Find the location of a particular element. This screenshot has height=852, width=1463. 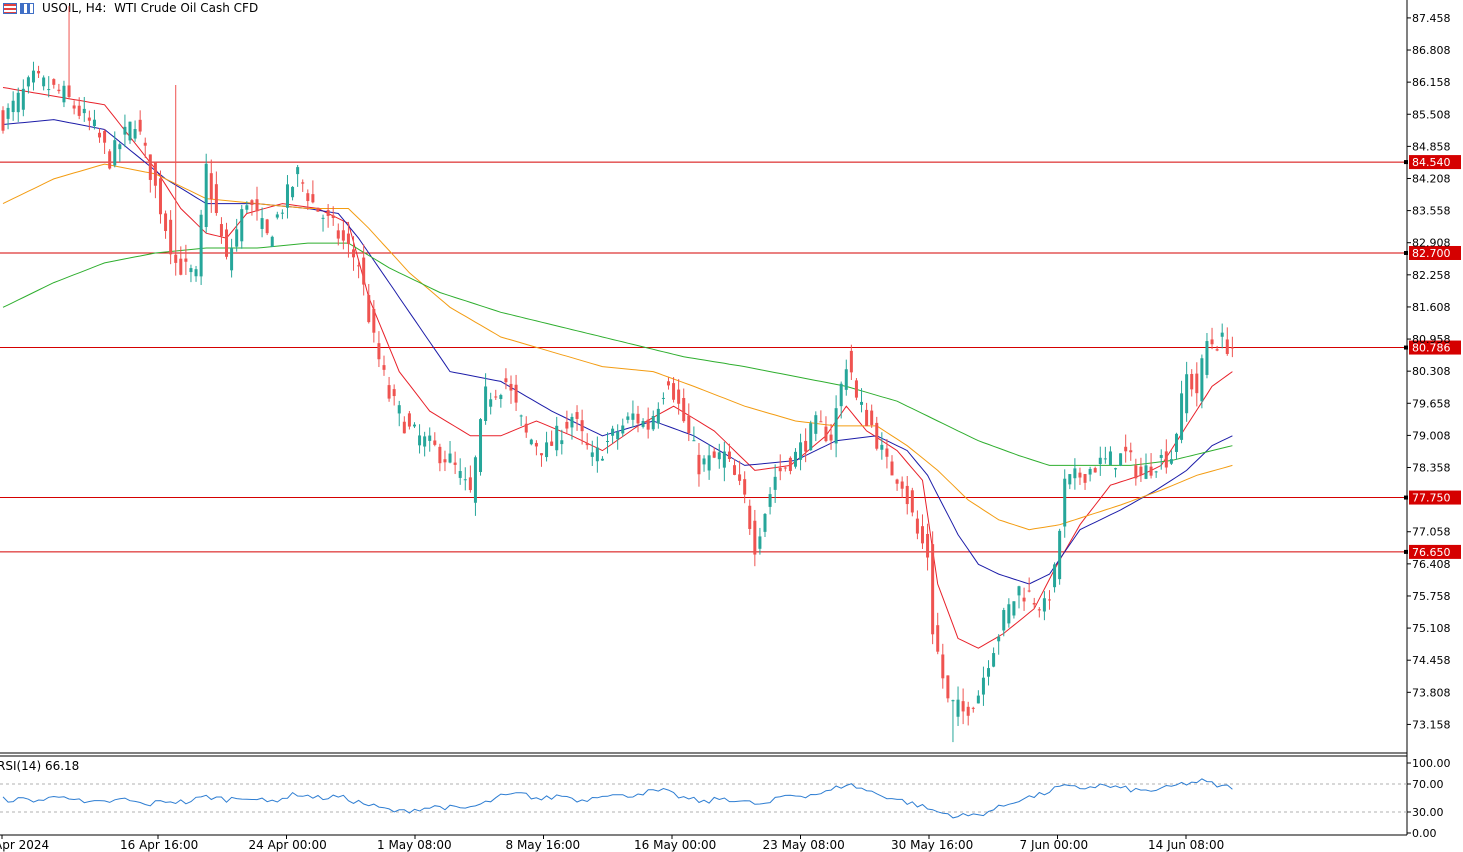

symbol-list-icon is located at coordinates (10, 8).